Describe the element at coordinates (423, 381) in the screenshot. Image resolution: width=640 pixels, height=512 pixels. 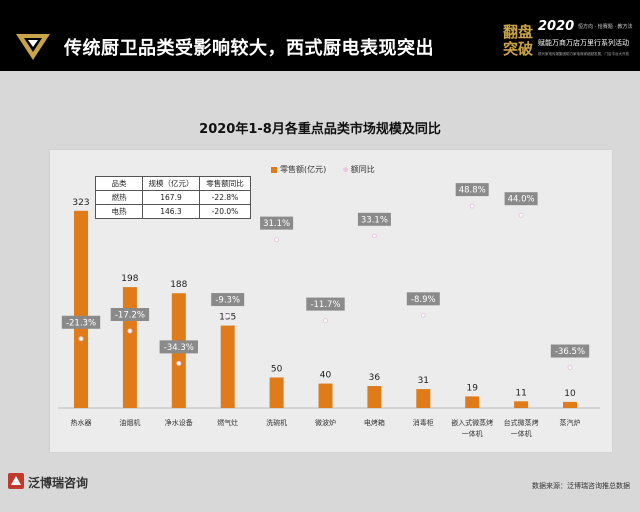
I see `bar-value-label-7: 31` at that location.